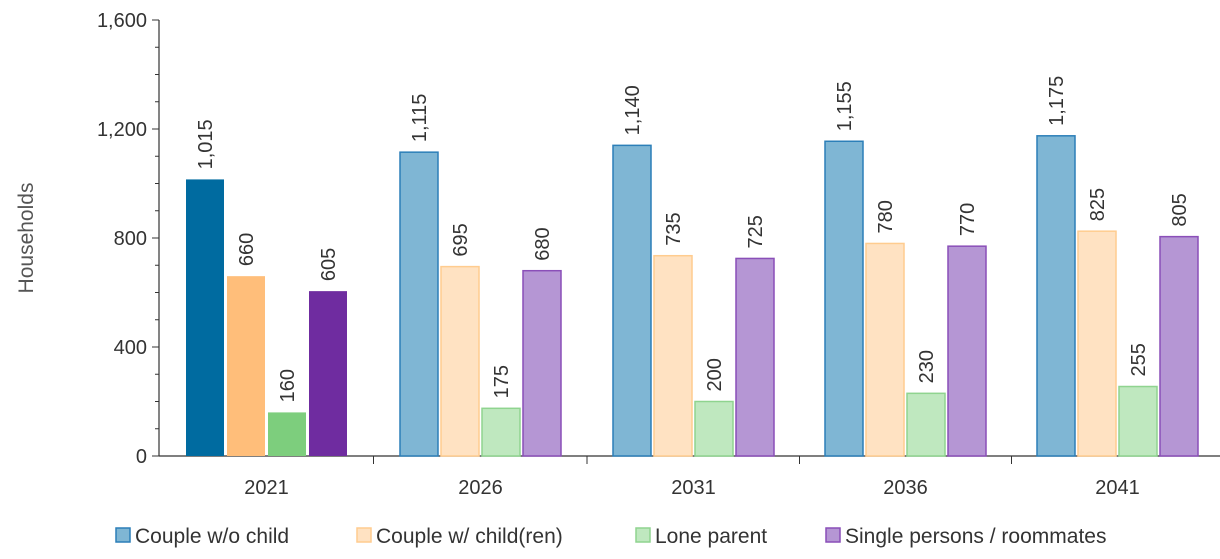  I want to click on x-axis: 2021 2026 2031 2036 2041, so click(689, 477).